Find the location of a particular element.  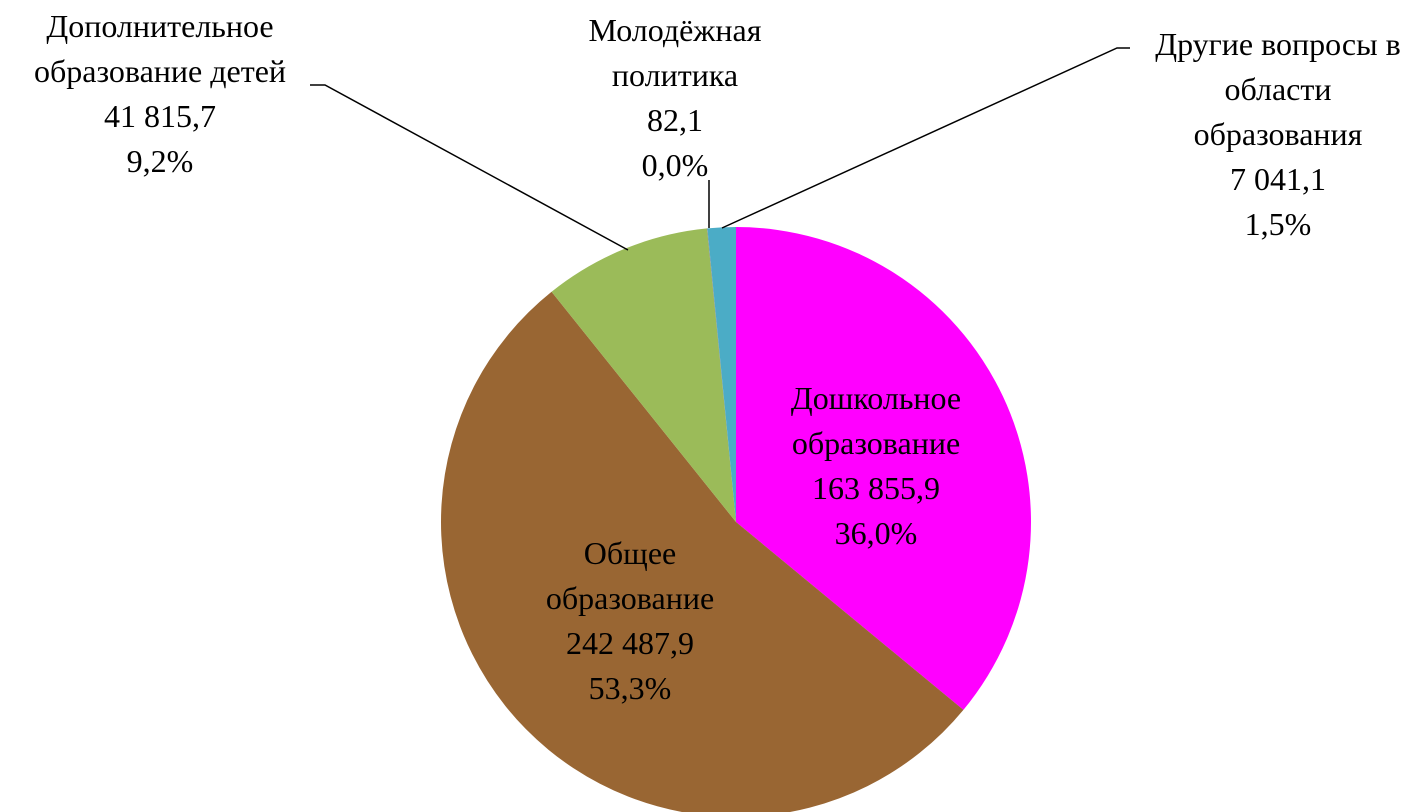

data-label: Молодёжная политика 82,1 0,0% is located at coordinates (675, 98).